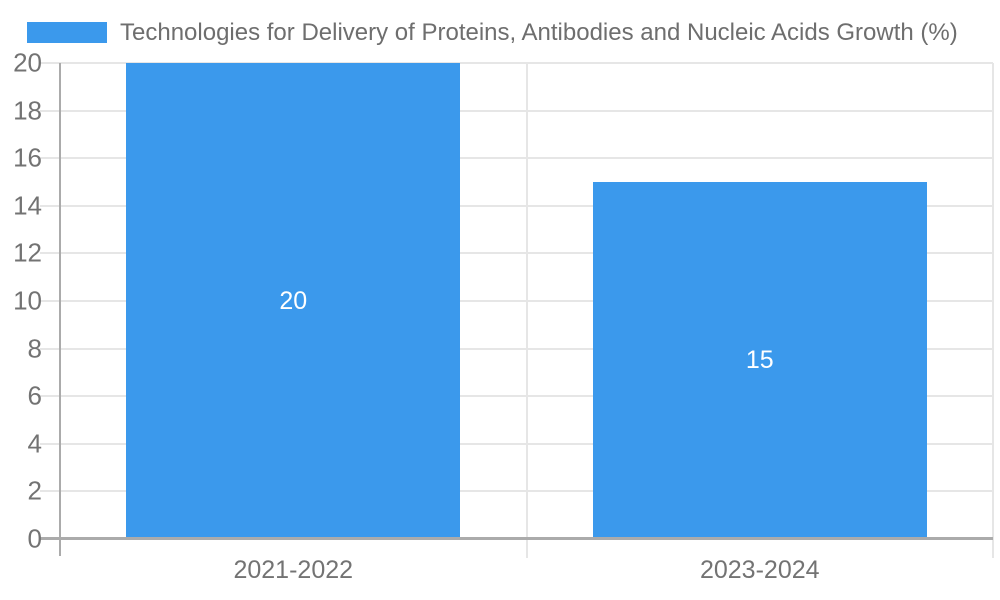  Describe the element at coordinates (60, 309) in the screenshot. I see `y-axis-line` at that location.